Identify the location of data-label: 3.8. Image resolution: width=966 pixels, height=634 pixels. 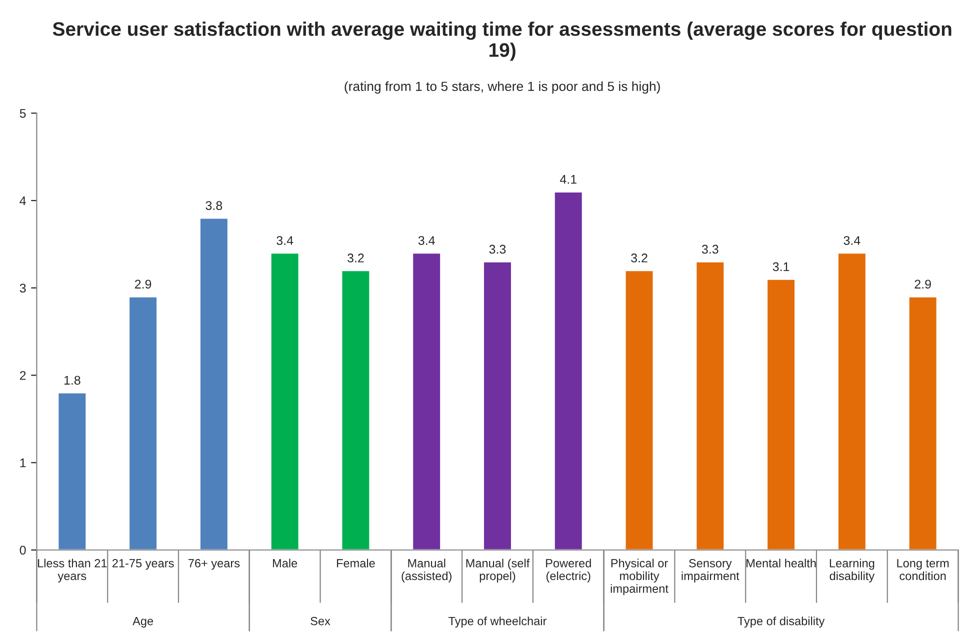
(214, 205).